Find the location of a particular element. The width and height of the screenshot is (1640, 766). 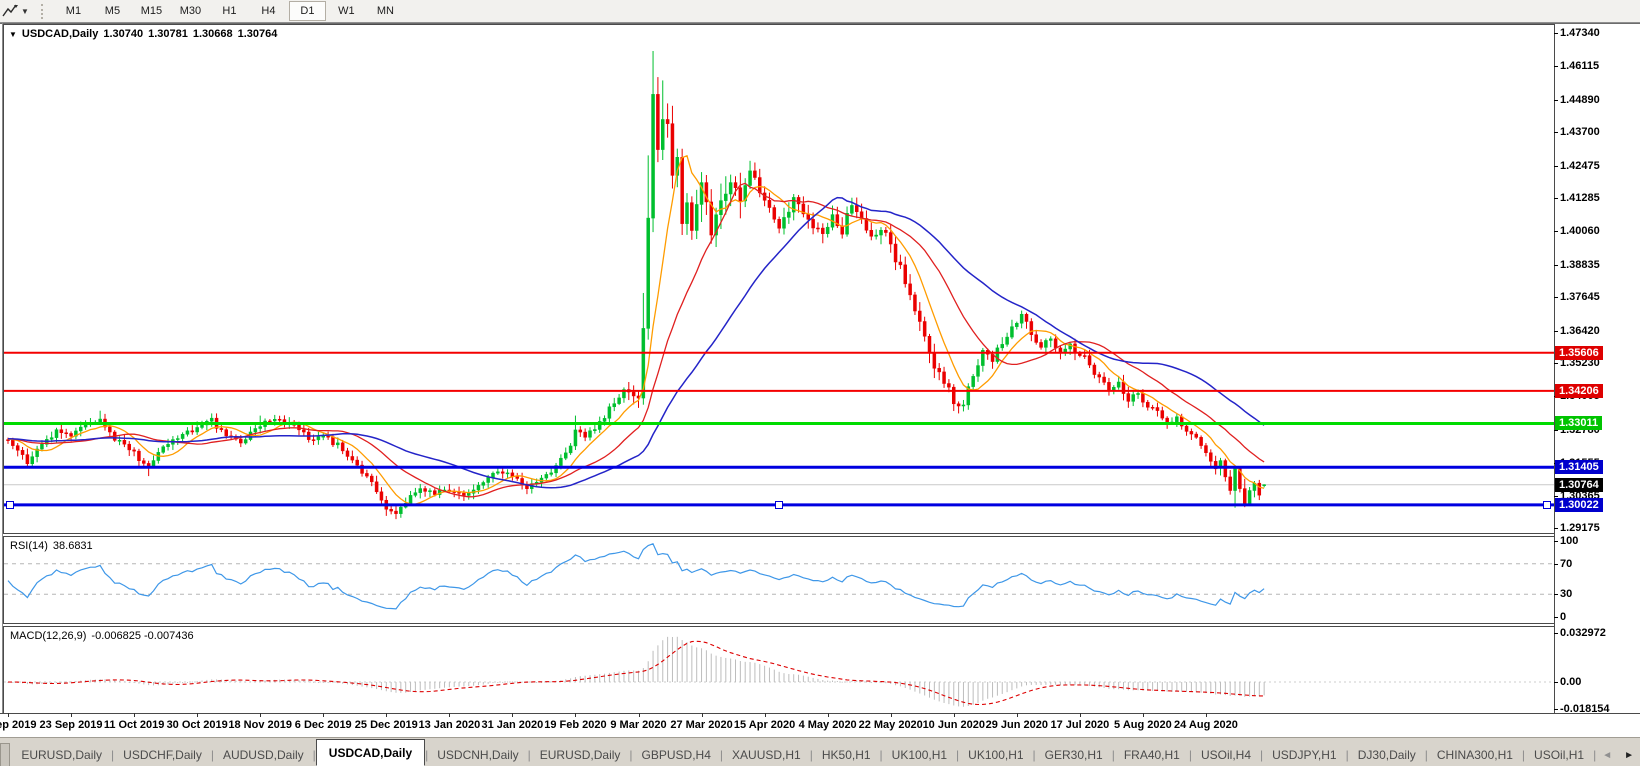

rsi-axis-tick: 70 is located at coordinates (1566, 563).